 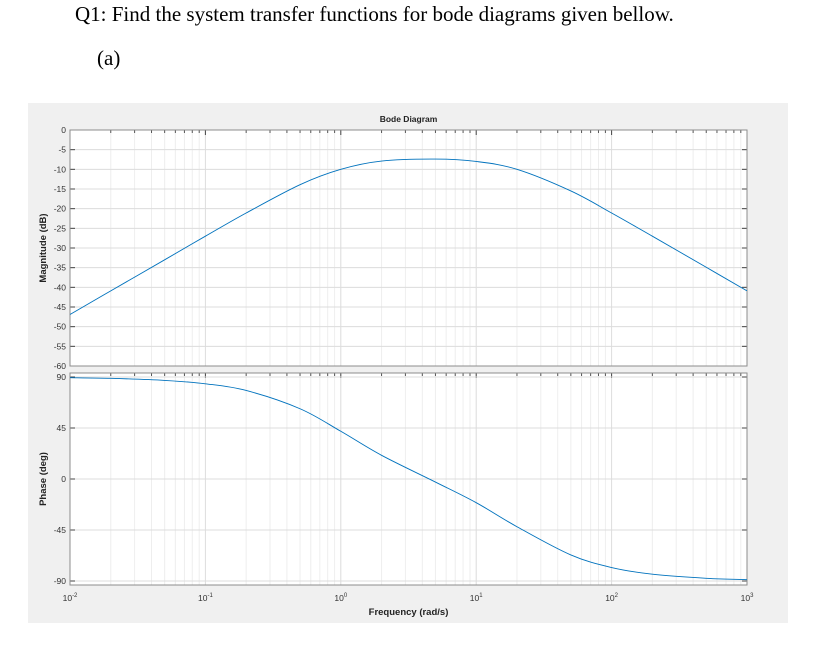 What do you see at coordinates (43, 247) in the screenshot?
I see `y-axis-label: Magnitude (dB)` at bounding box center [43, 247].